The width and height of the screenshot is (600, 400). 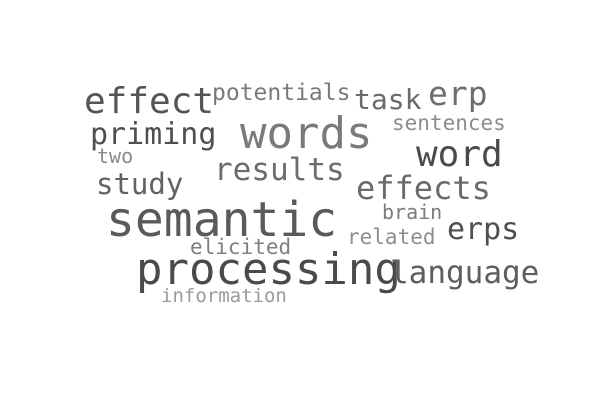 What do you see at coordinates (115, 156) in the screenshot?
I see `word-two: two` at bounding box center [115, 156].